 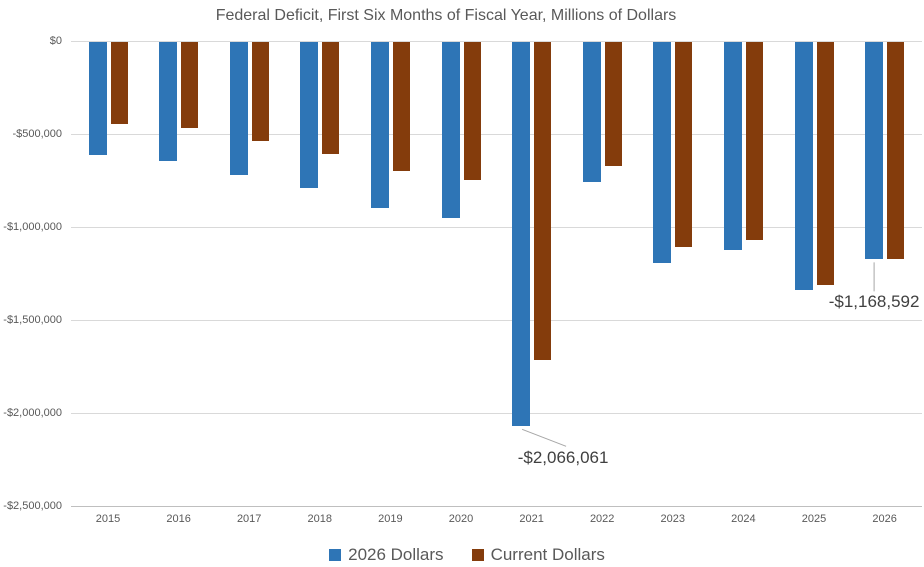 I want to click on x-axis-tick-label-2025: 2025, so click(x=814, y=519).